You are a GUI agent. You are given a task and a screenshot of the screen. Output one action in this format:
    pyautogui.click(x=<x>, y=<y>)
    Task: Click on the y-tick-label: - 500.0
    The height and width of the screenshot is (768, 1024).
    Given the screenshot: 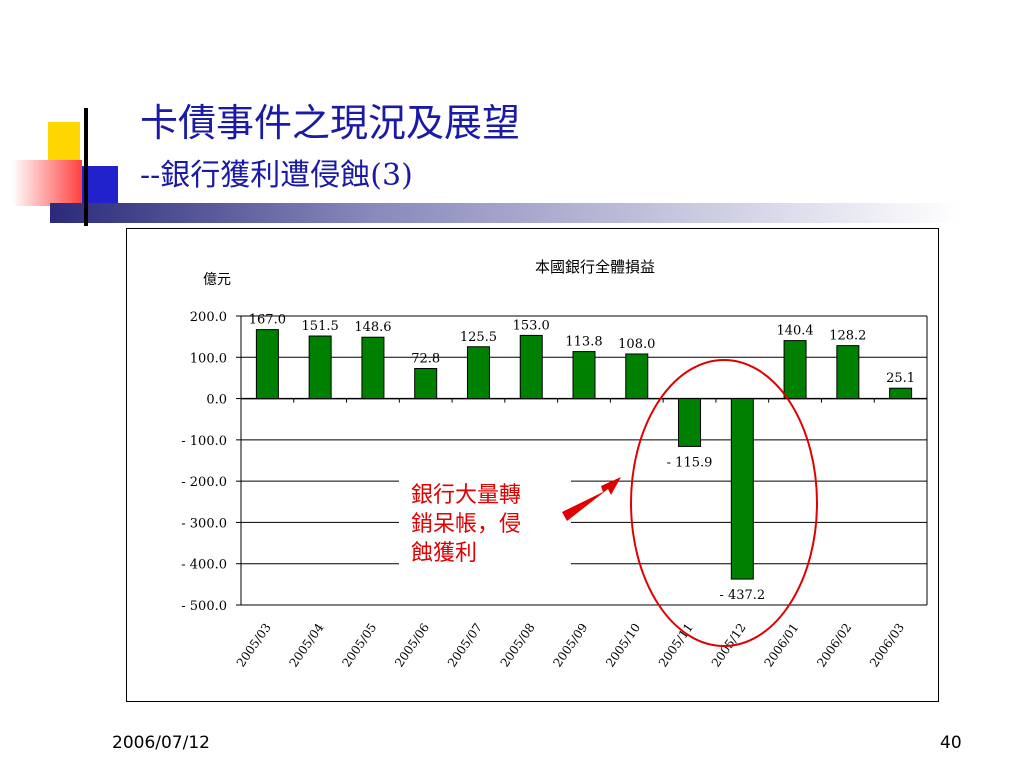 What is the action you would take?
    pyautogui.click(x=204, y=606)
    